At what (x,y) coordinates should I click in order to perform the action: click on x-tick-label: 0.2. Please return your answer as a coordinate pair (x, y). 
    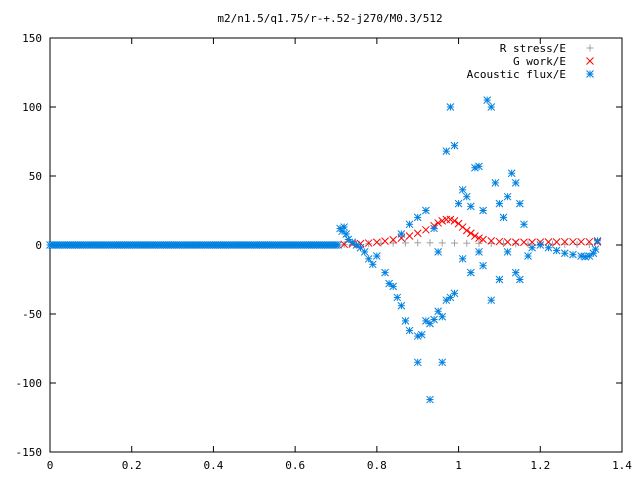
    Looking at the image, I should click on (132, 465).